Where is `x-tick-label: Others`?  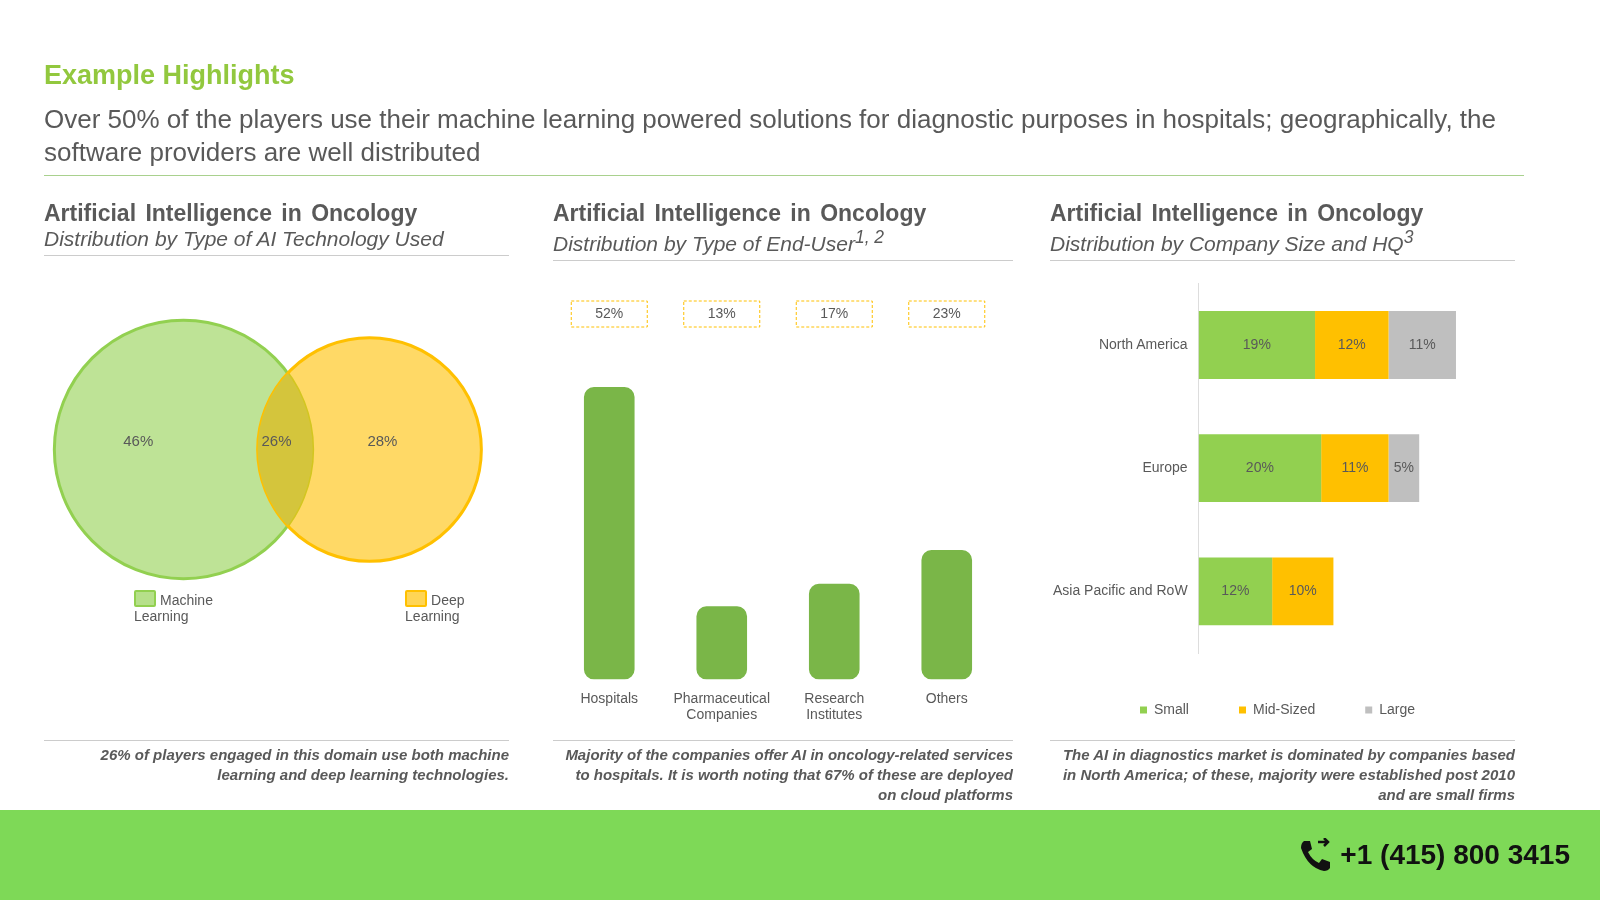
x-tick-label: Others is located at coordinates (946, 697).